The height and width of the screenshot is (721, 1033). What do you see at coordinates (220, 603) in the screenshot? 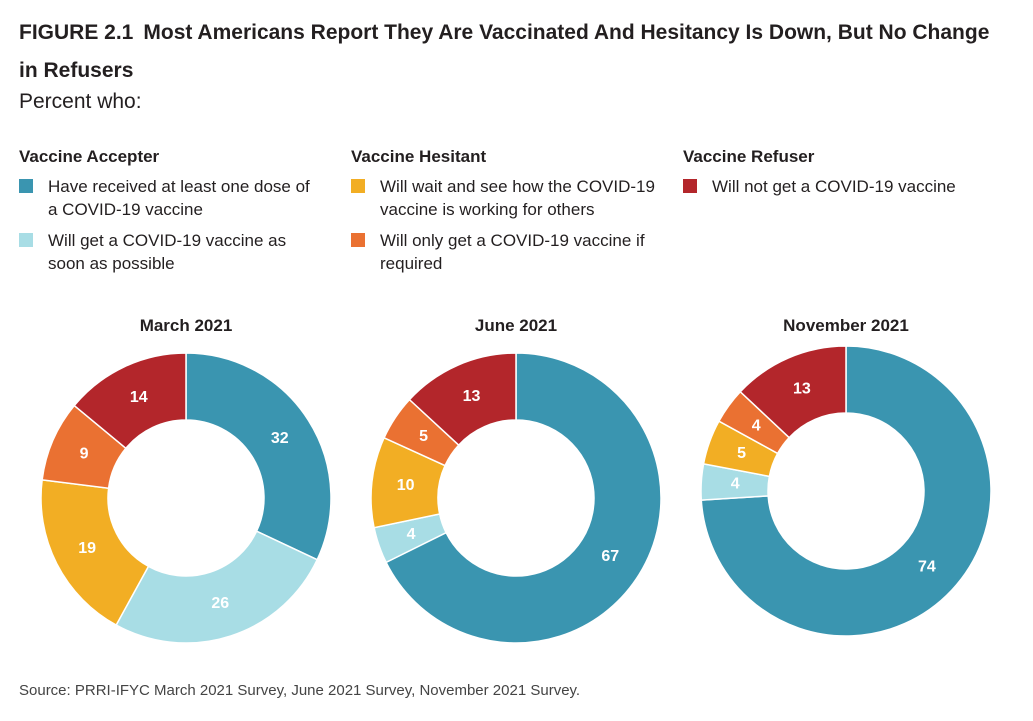
I see `data-label: 26` at bounding box center [220, 603].